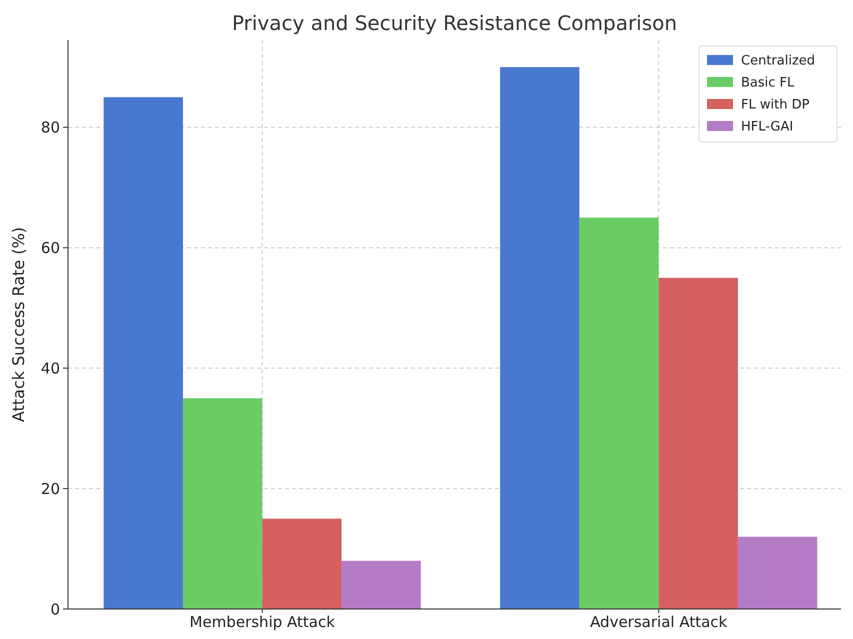 This screenshot has height=639, width=853. I want to click on x-tick-label: Adversarial Attack, so click(659, 622).